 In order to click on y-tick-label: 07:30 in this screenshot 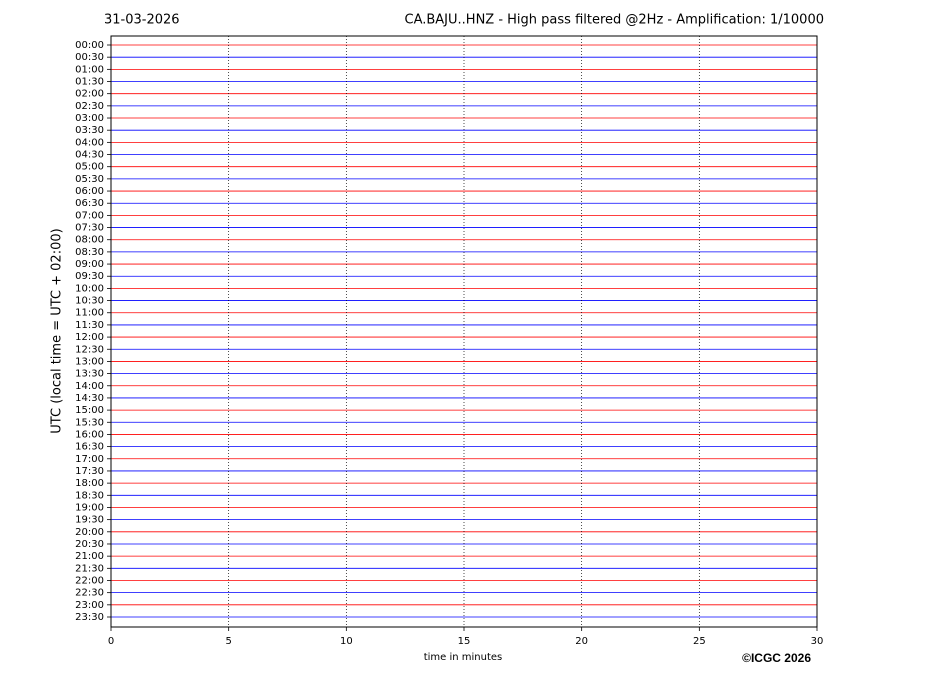, I will do `click(89, 228)`.